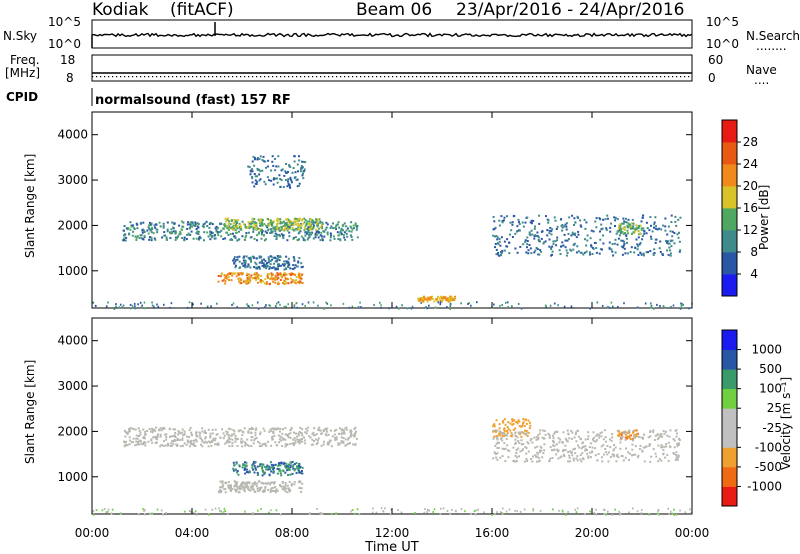 The height and width of the screenshot is (554, 800). Describe the element at coordinates (72, 135) in the screenshot. I see `y-tick-label: 4000` at that location.